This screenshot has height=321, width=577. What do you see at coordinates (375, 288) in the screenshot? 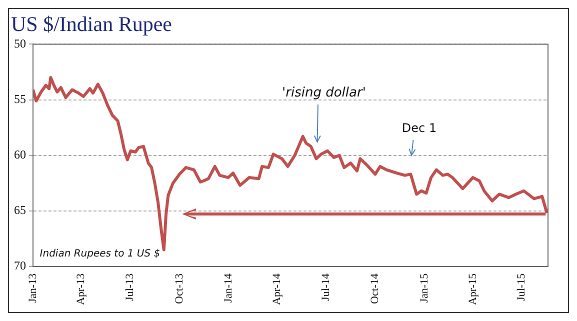
I see `x-tick-label: Oct-14` at bounding box center [375, 288].